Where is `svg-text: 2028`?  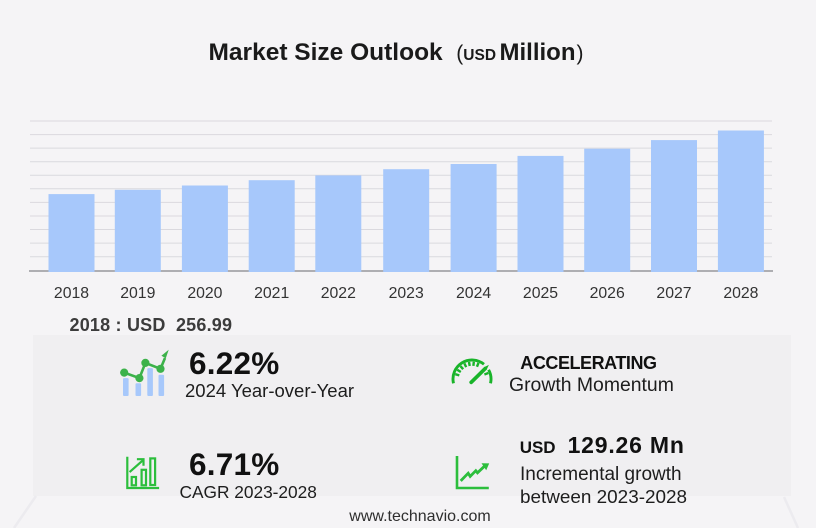
svg-text: 2028 is located at coordinates (740, 293).